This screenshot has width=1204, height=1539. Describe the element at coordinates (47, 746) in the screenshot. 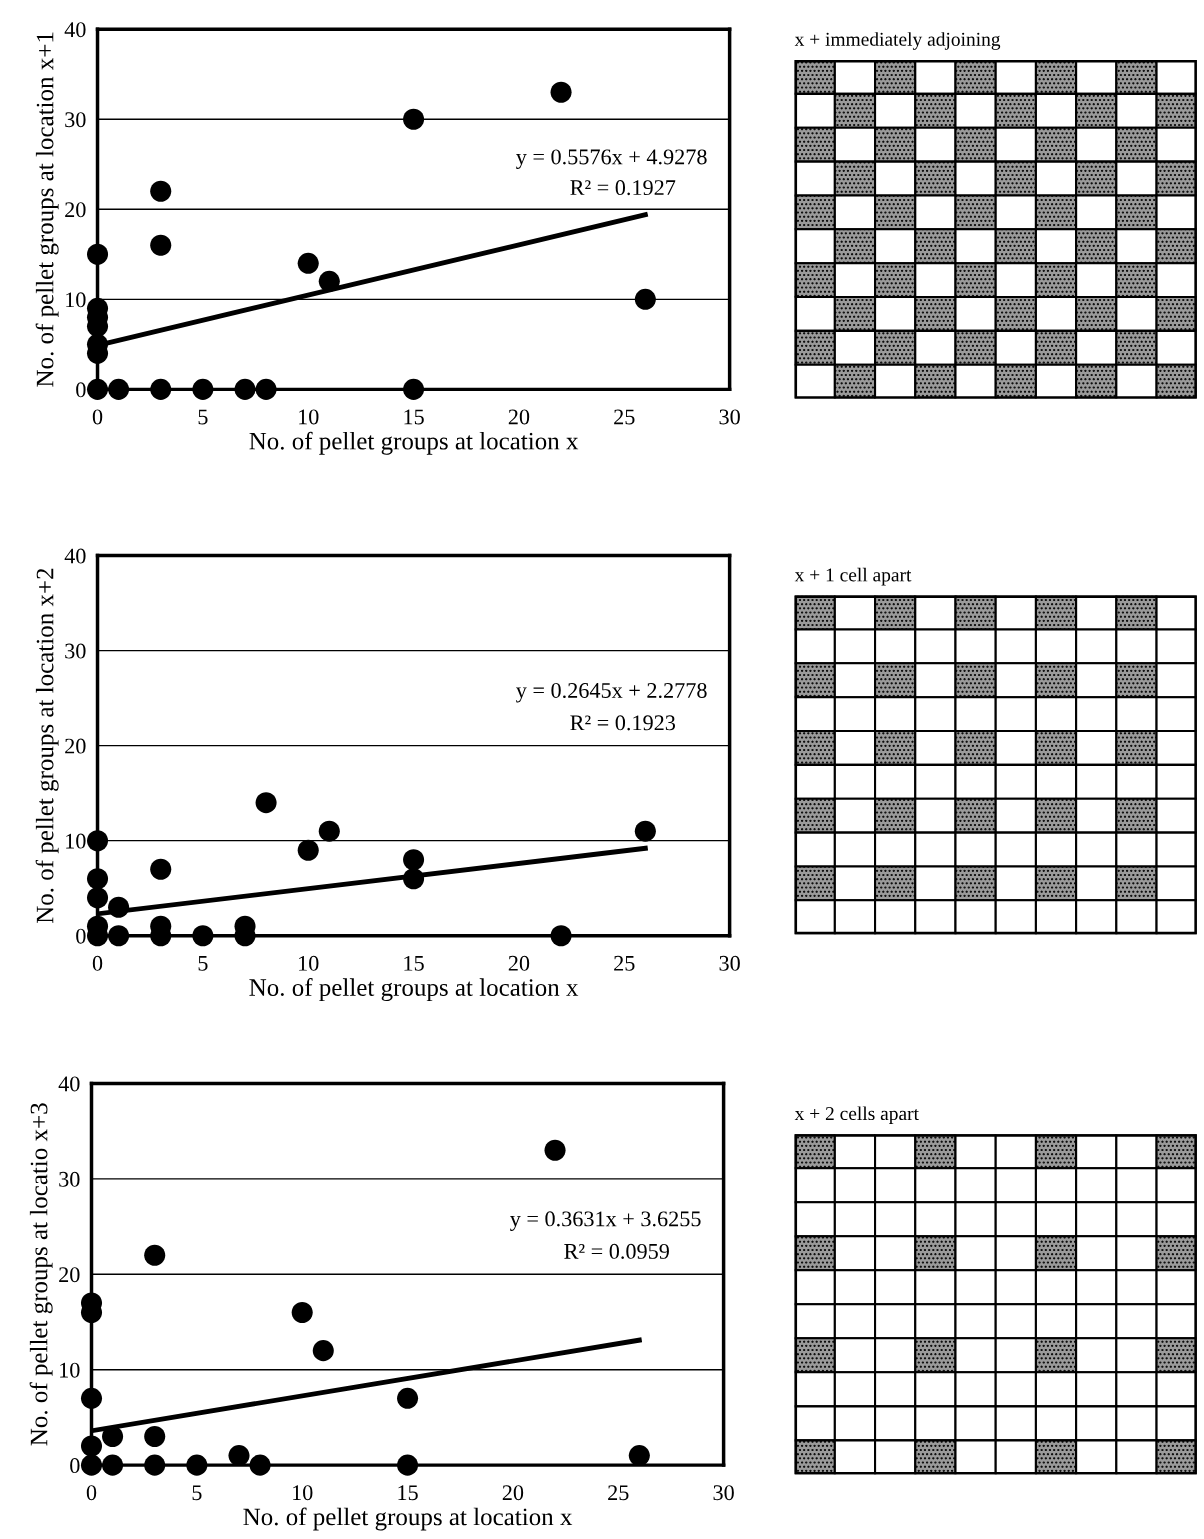

I see `y-axis-title: No. of pellet groups at location x+2` at that location.